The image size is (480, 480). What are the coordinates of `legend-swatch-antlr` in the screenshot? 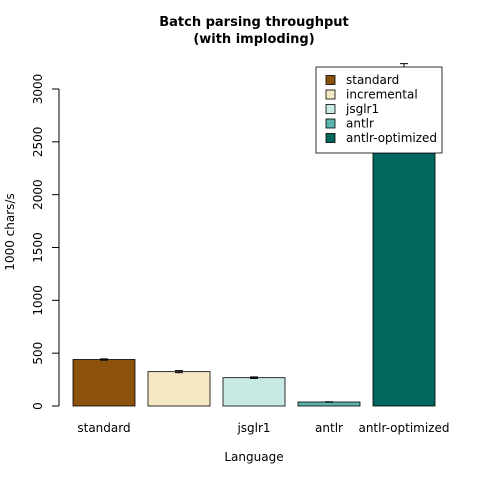 It's located at (330, 123).